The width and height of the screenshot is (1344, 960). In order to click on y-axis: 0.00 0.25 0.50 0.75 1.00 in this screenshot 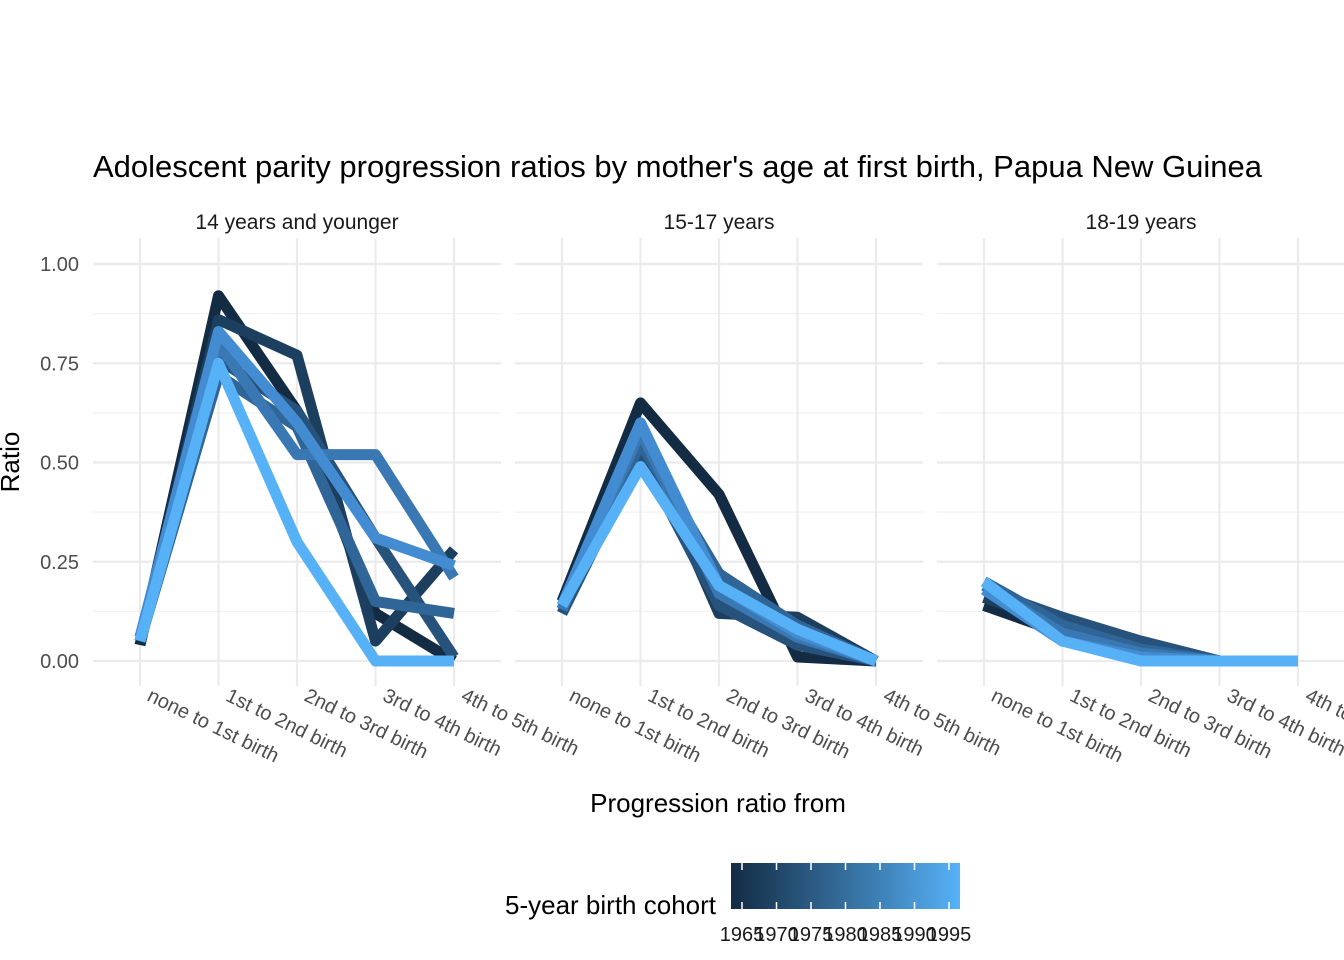, I will do `click(59, 463)`.